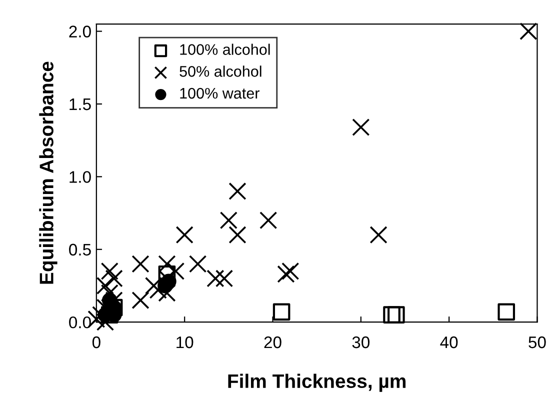 The image size is (551, 414). Describe the element at coordinates (220, 93) in the screenshot. I see `legend-label: 100% water` at that location.